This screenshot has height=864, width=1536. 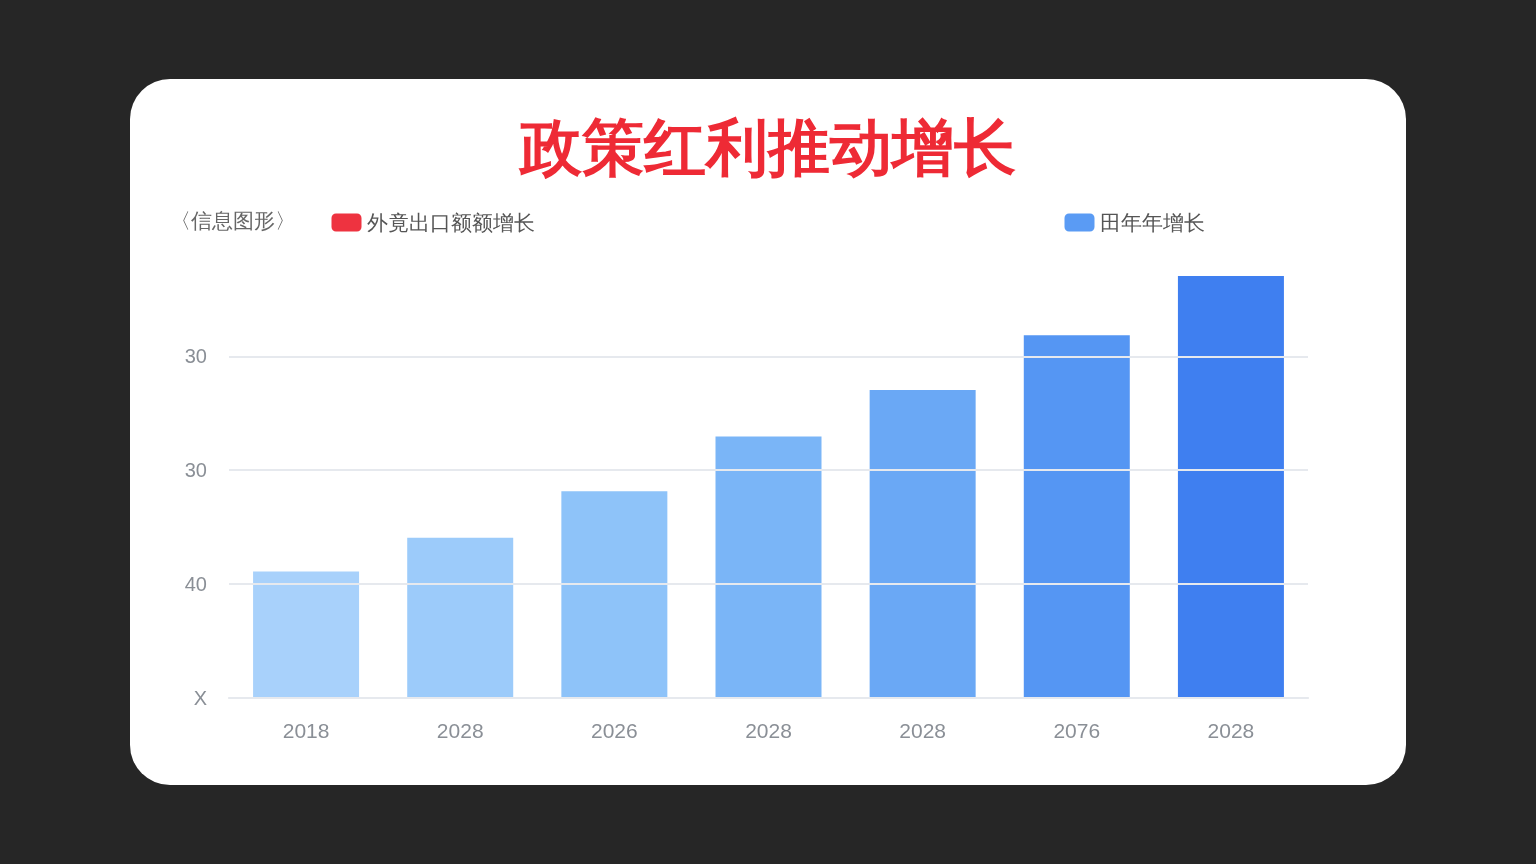 What do you see at coordinates (1077, 730) in the screenshot?
I see `x-tick-label: 2076` at bounding box center [1077, 730].